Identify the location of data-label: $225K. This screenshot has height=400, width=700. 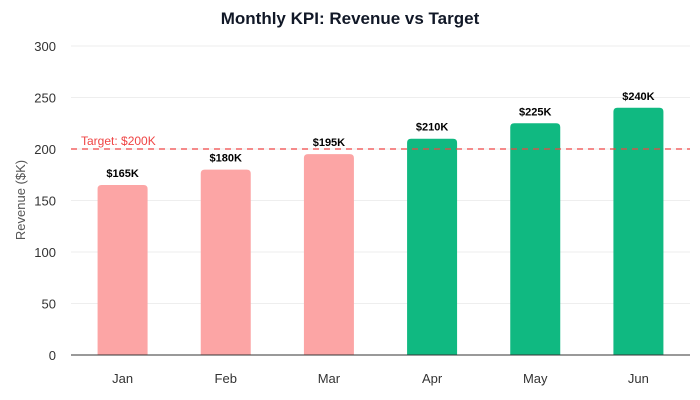
(535, 112).